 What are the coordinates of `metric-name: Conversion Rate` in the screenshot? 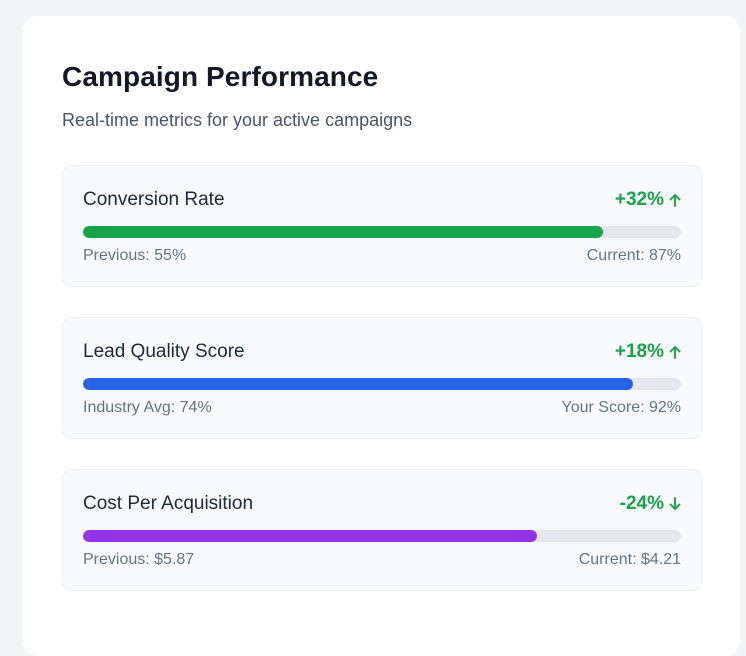 It's located at (154, 199).